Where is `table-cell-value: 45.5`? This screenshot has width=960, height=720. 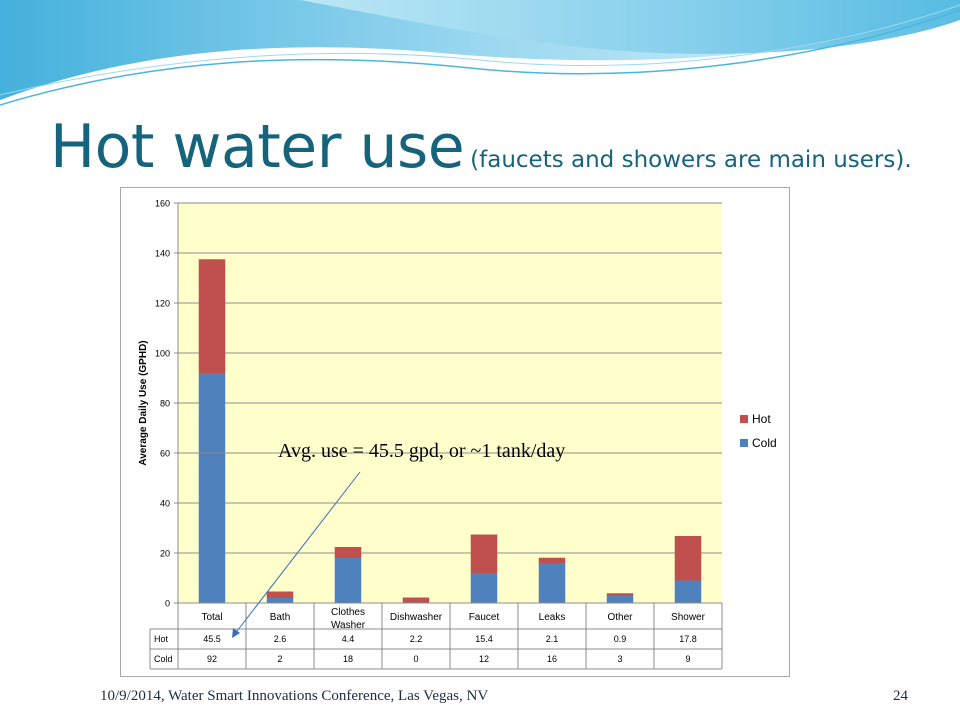
table-cell-value: 45.5 is located at coordinates (212, 639).